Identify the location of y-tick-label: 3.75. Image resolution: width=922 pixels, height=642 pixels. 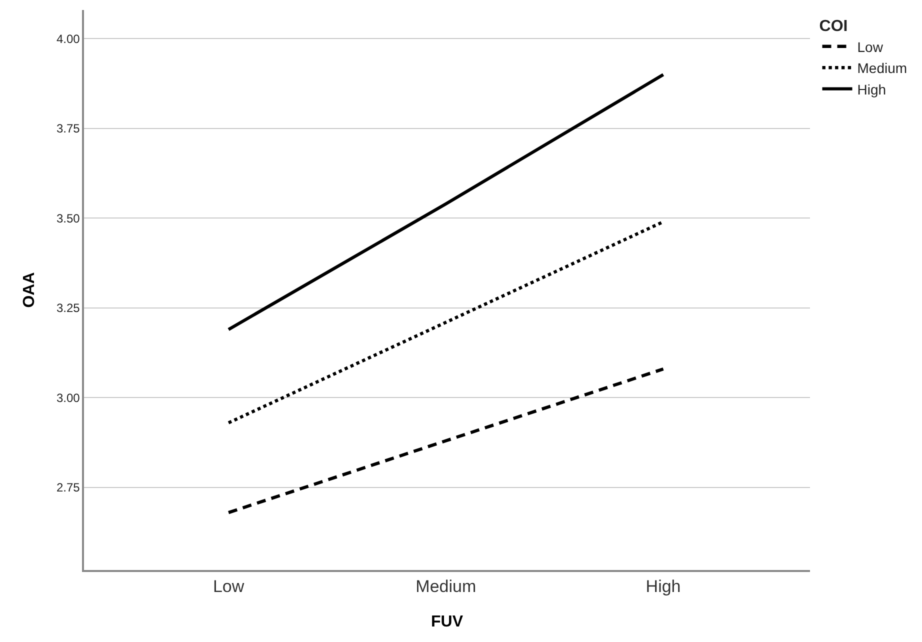
(68, 129).